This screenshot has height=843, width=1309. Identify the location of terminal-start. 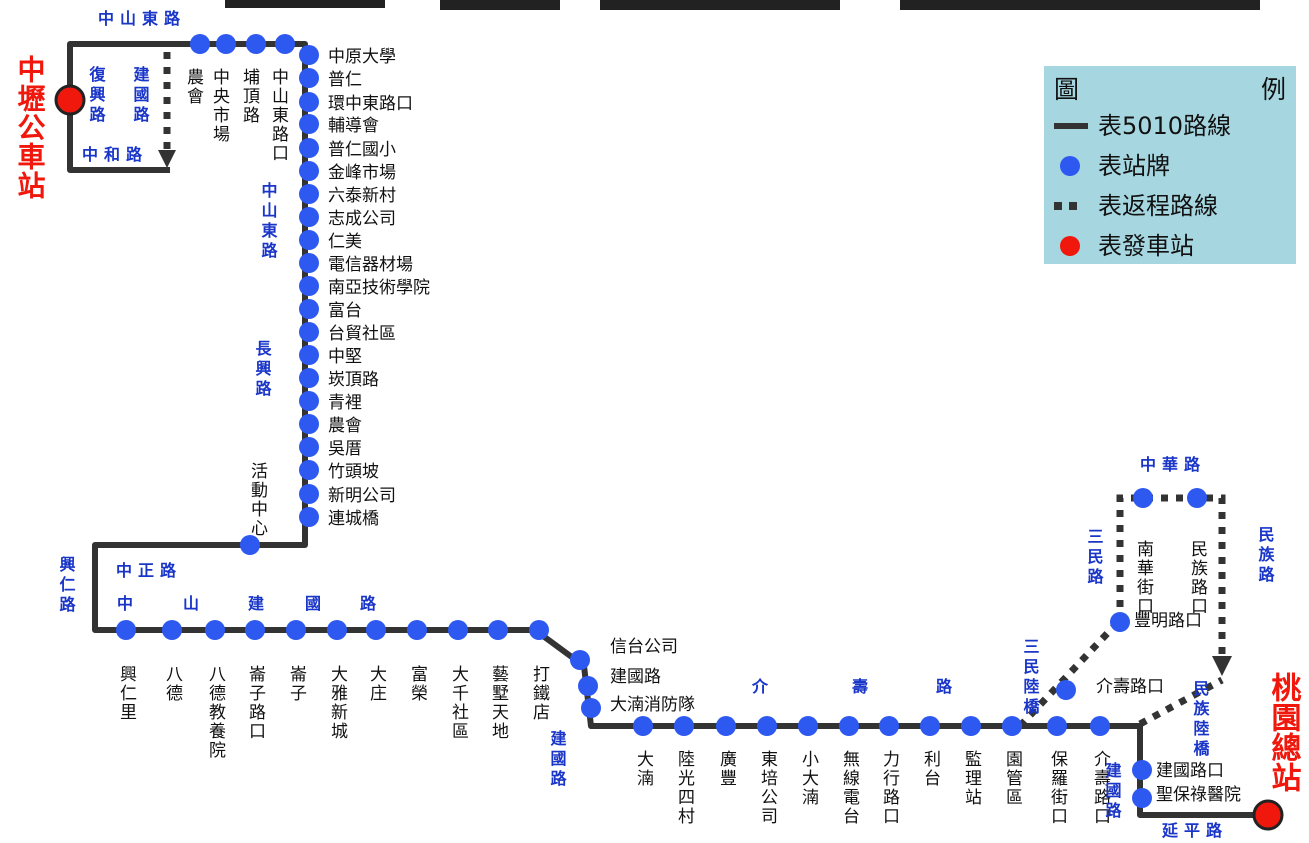
(70, 100).